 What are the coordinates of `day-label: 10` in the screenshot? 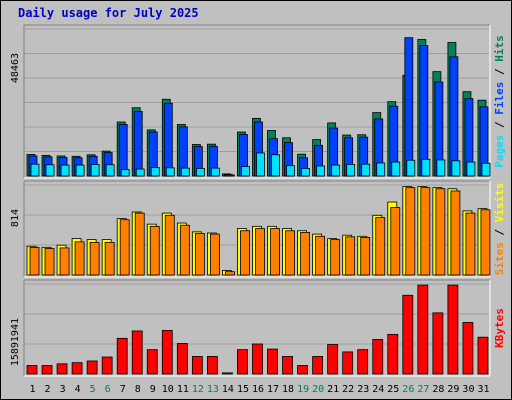 It's located at (168, 389).